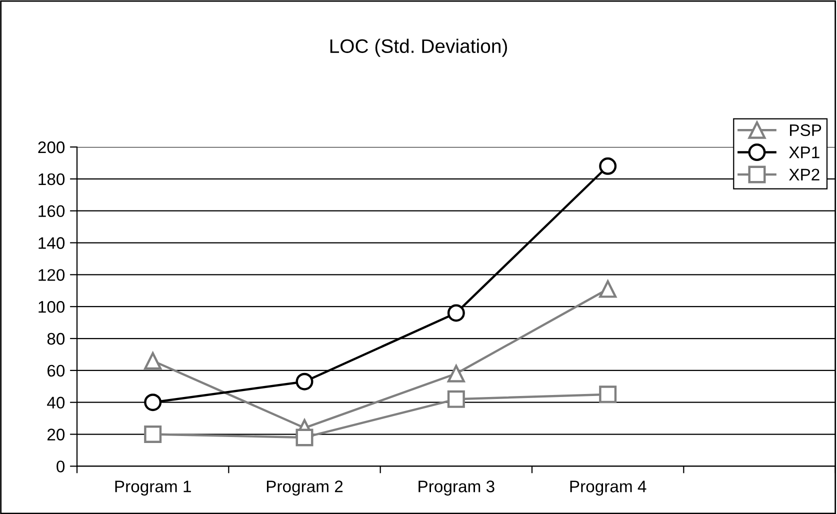 The image size is (837, 514). I want to click on legend-label: XP1, so click(804, 152).